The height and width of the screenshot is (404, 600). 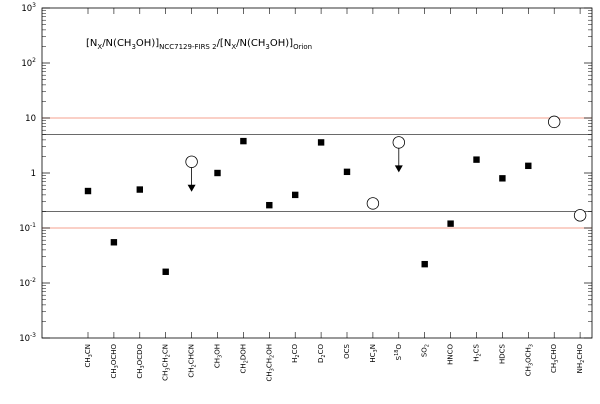 I want to click on x-tick-label: CH3OCH3, so click(x=529, y=360).